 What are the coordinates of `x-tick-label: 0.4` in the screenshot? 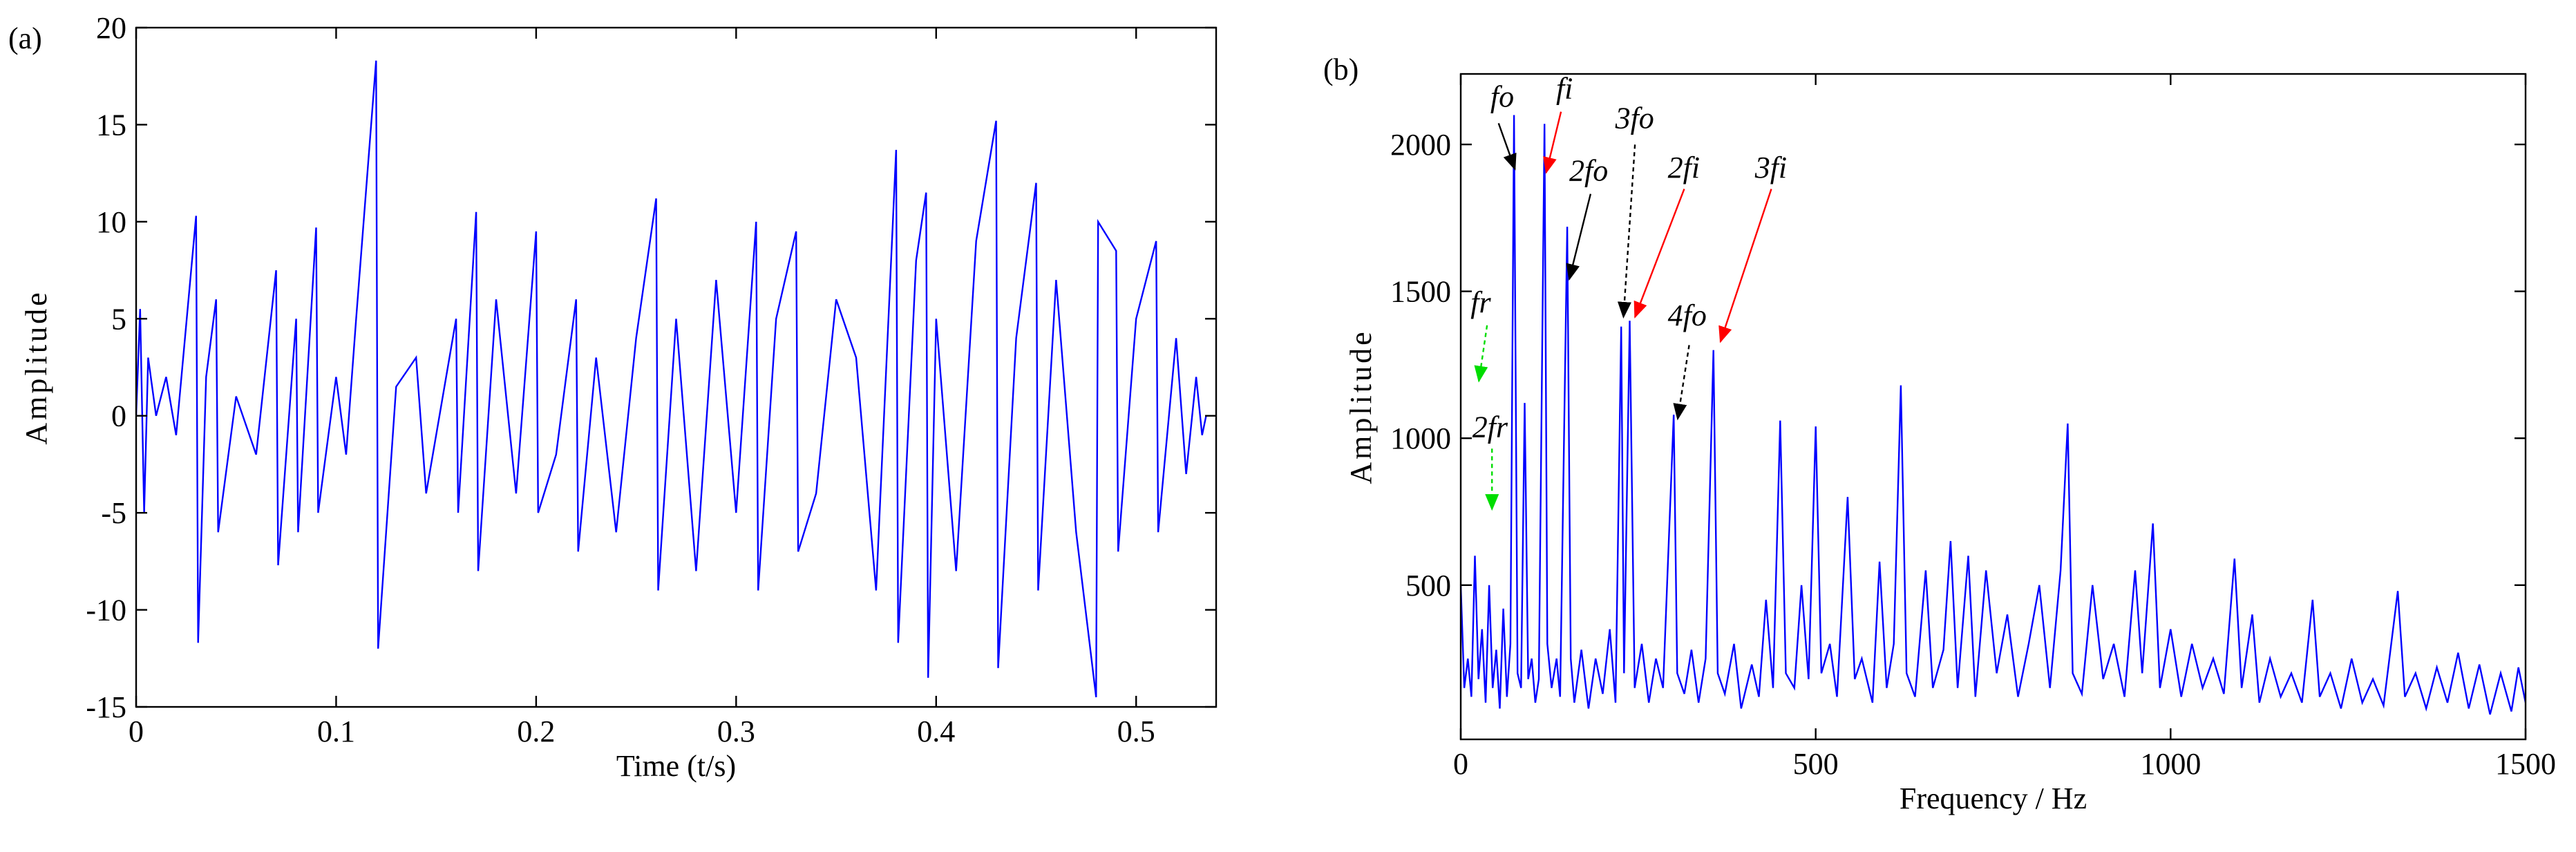 It's located at (936, 731).